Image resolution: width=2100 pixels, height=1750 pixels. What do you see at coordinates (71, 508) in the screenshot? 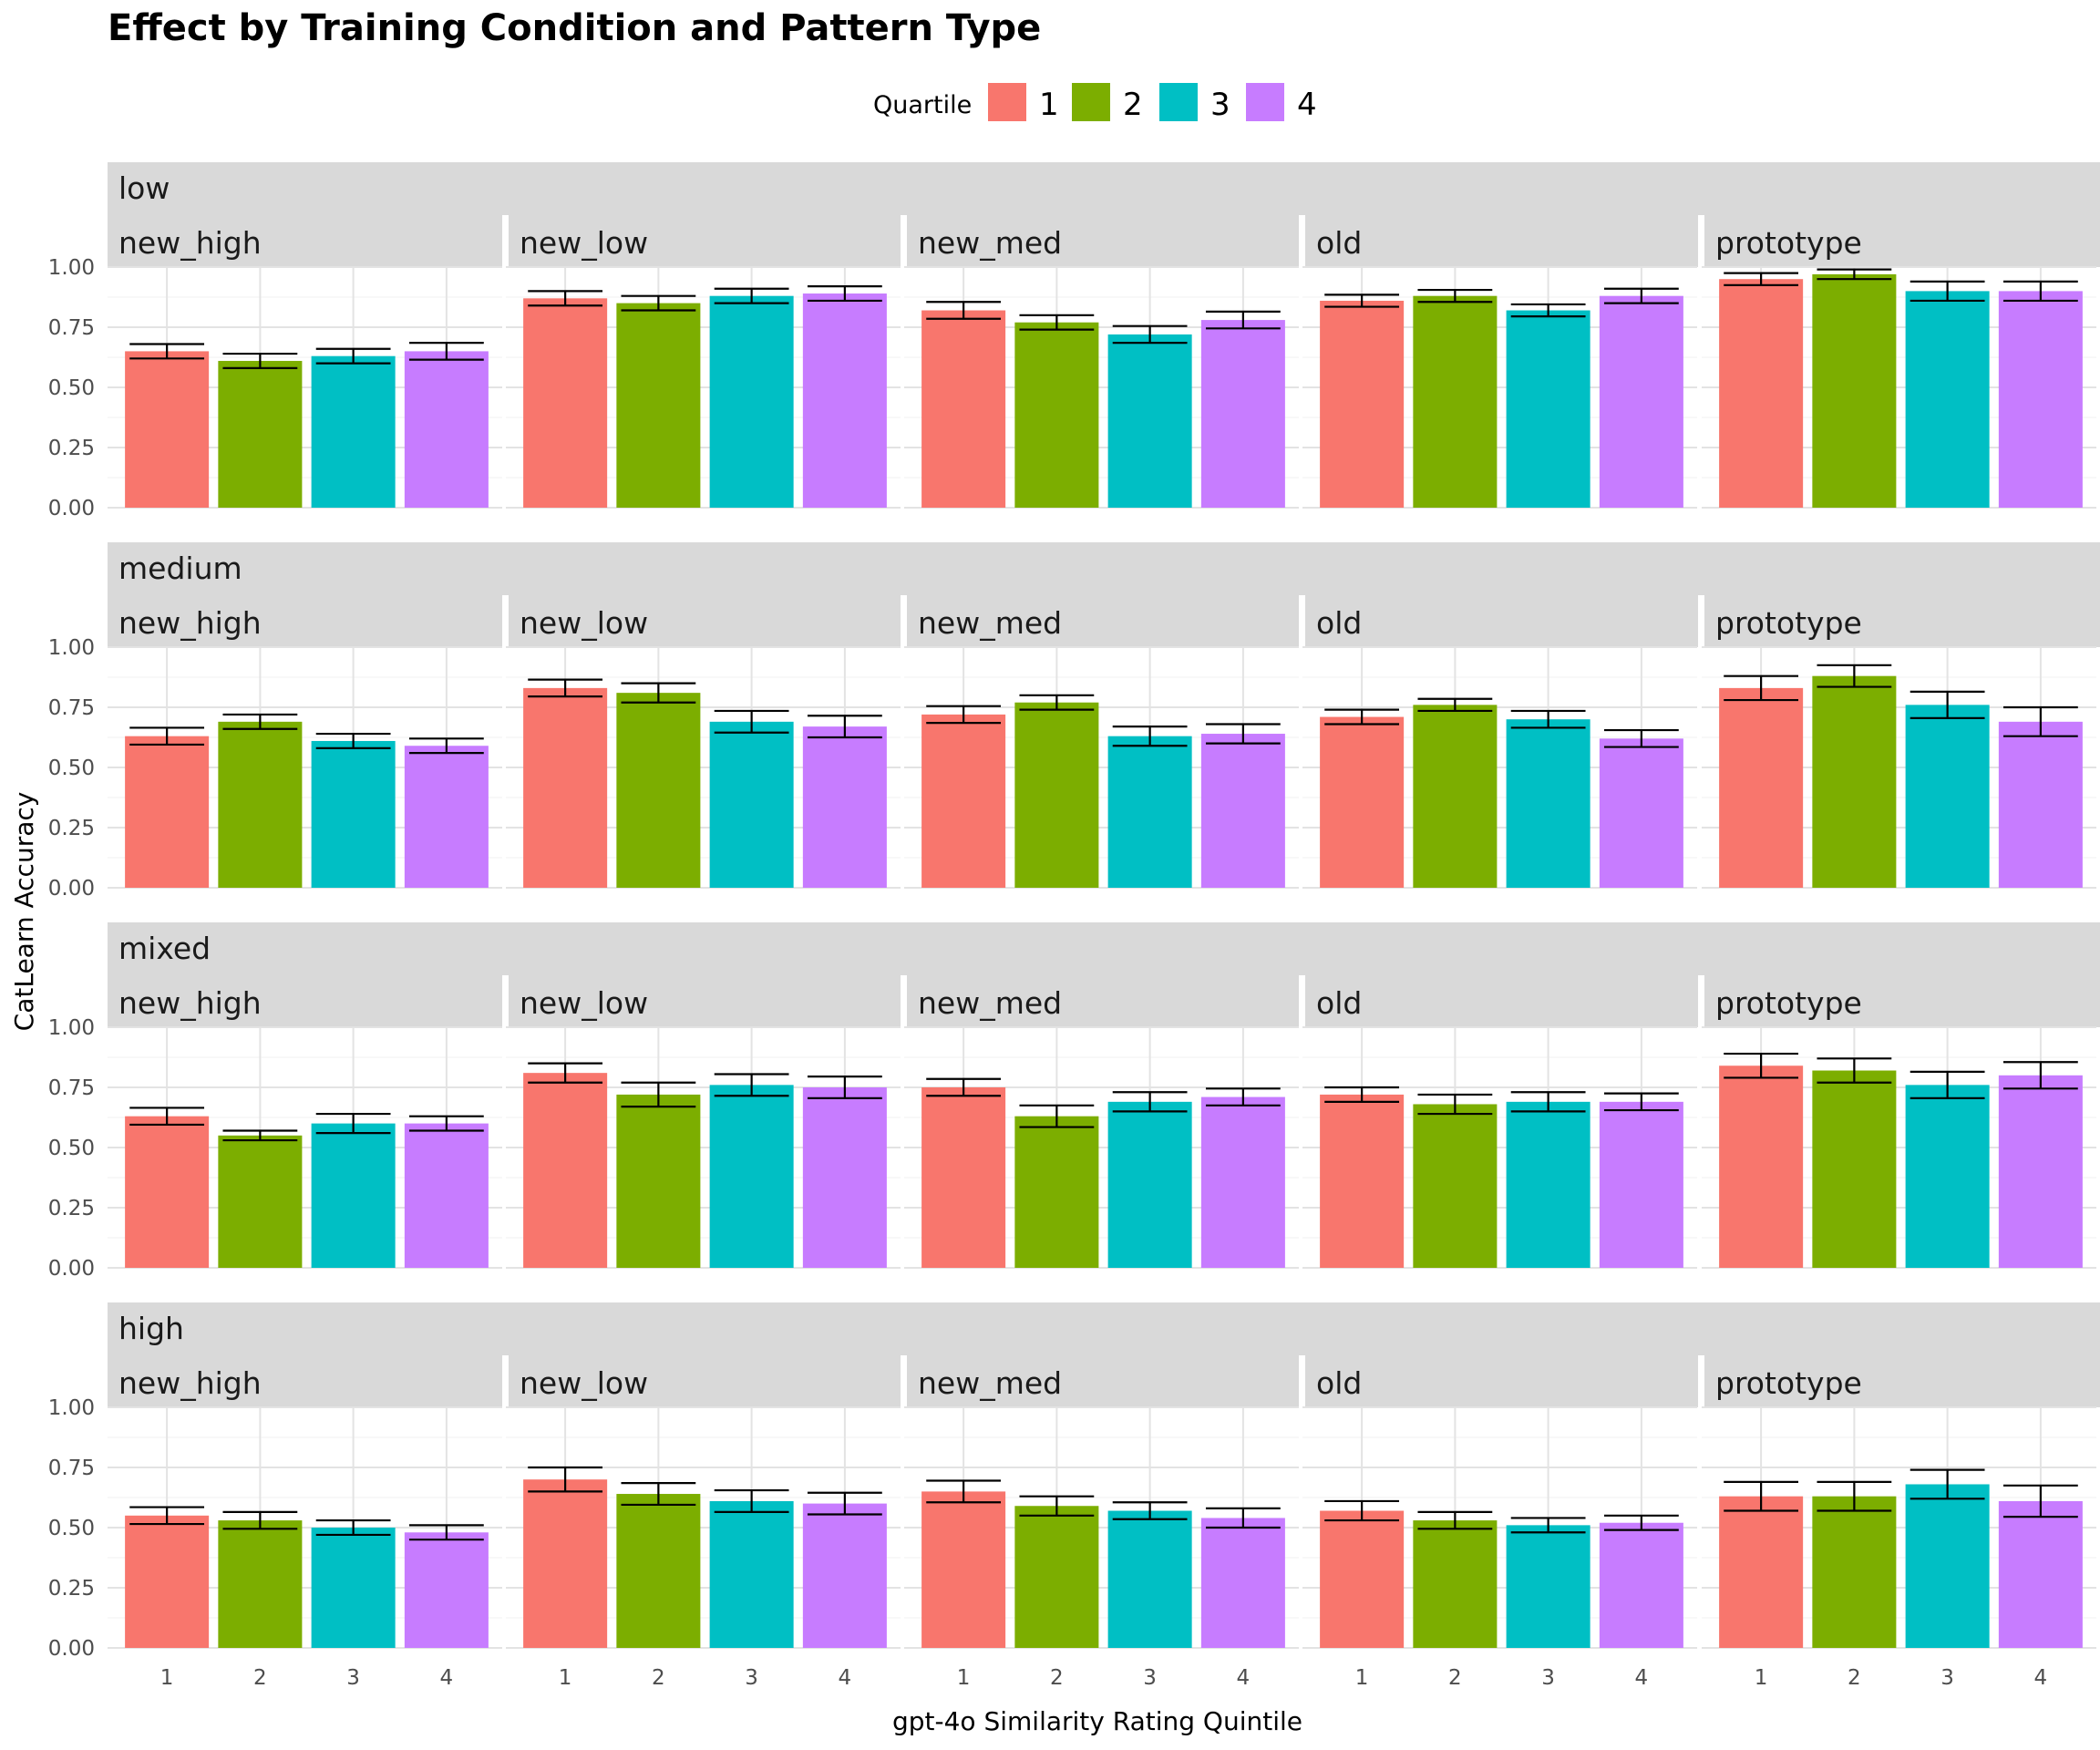
I see `y-tick-label: 0.00` at bounding box center [71, 508].